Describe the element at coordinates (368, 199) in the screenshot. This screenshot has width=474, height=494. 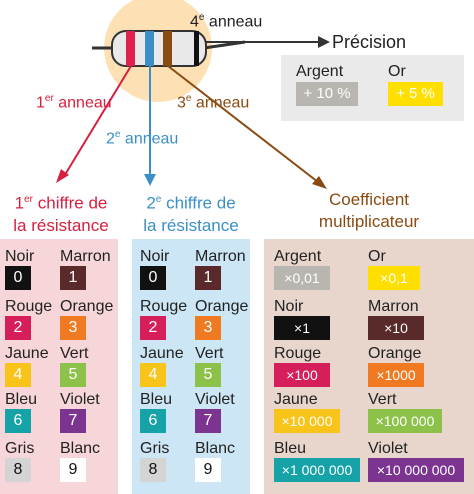
I see `heading-multiplier-line1: Coefficient` at that location.